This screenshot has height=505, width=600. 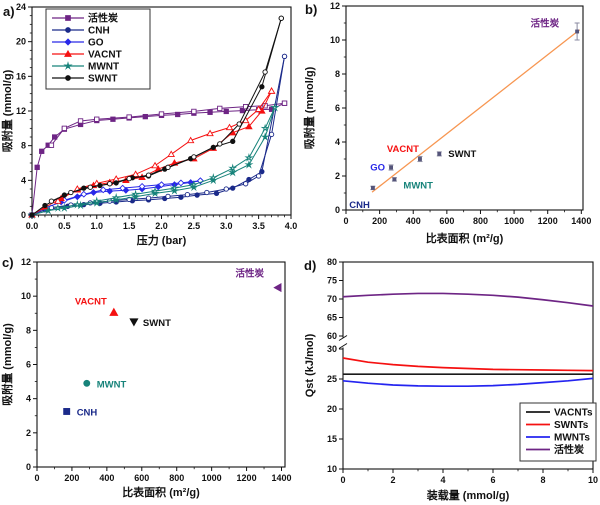 What do you see at coordinates (377, 168) in the screenshot?
I see `svg-text: GO` at bounding box center [377, 168].